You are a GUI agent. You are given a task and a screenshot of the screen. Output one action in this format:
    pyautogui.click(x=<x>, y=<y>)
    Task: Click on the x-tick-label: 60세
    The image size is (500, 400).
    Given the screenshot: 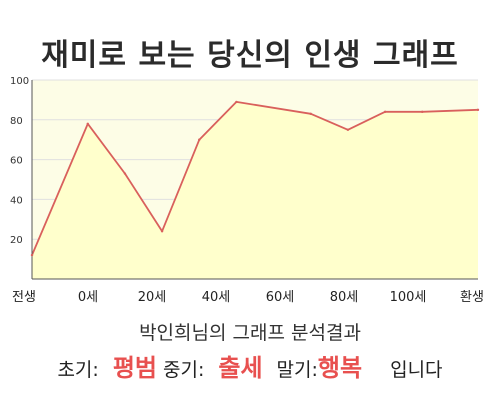 What is the action you would take?
    pyautogui.click(x=280, y=297)
    